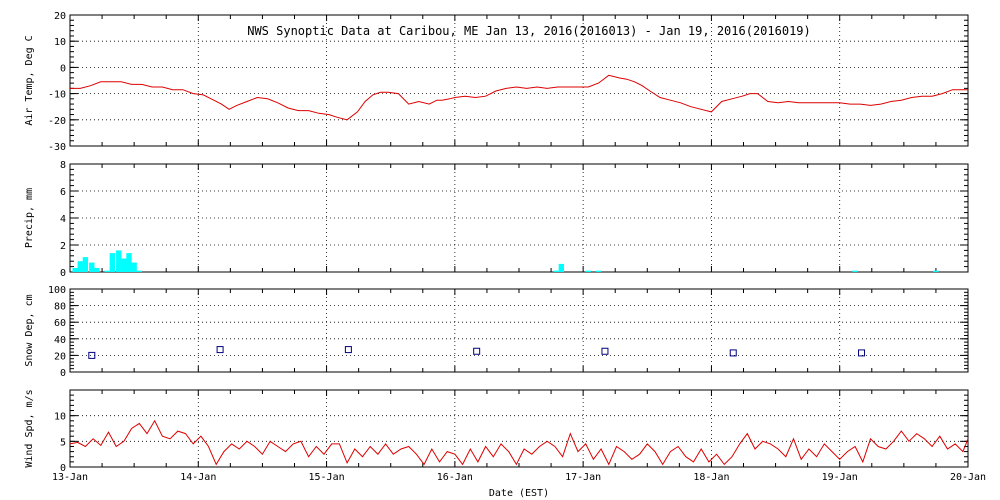  I want to click on snow_depth-ytick-label: 0, so click(63, 373).